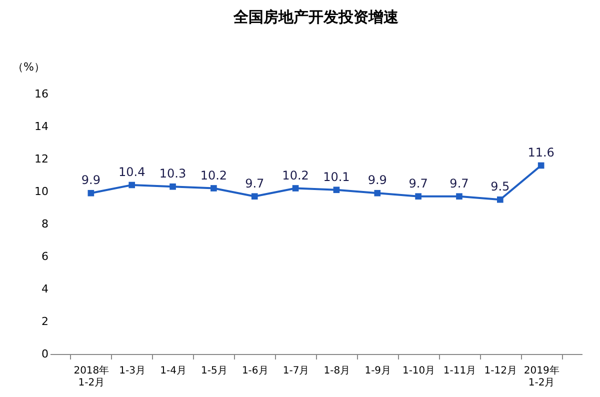  Describe the element at coordinates (41, 159) in the screenshot. I see `y-tick-label: 12` at that location.